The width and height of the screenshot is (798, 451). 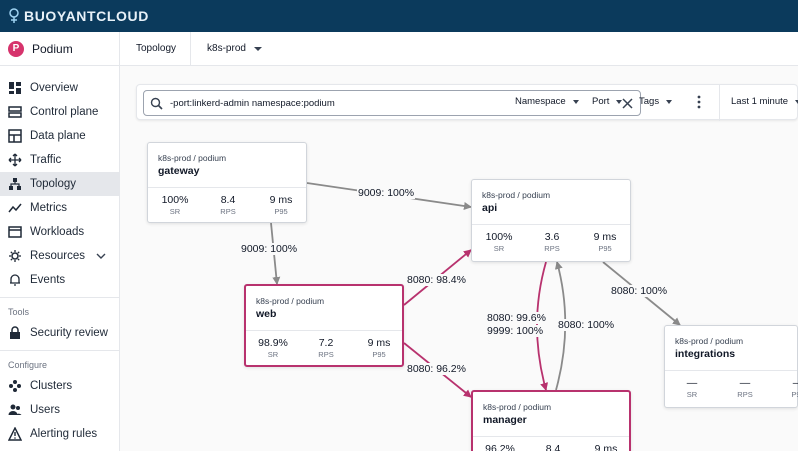 I want to click on data-plane-icon, so click(x=15, y=136).